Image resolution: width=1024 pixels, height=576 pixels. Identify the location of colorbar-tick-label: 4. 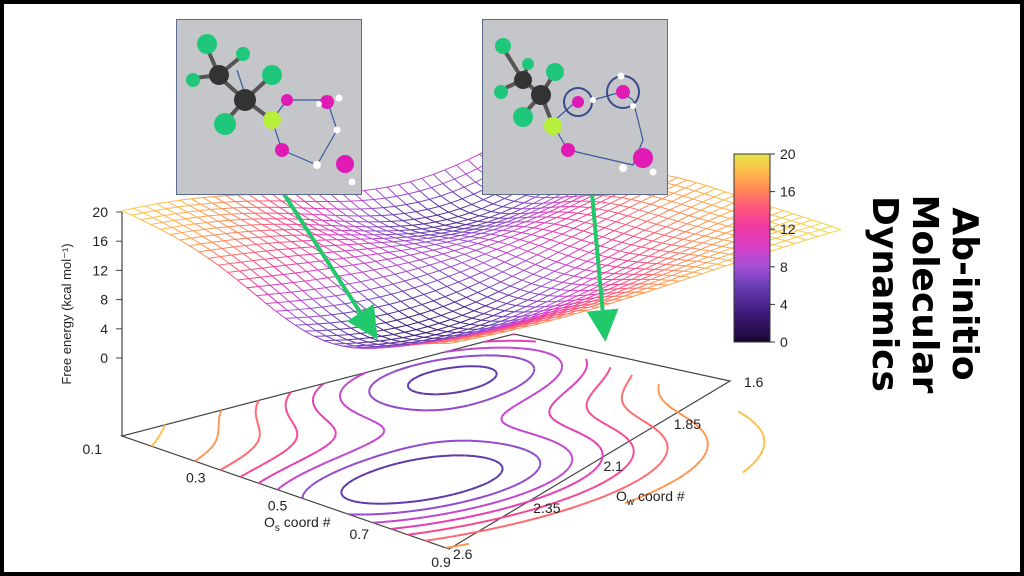
(784, 304).